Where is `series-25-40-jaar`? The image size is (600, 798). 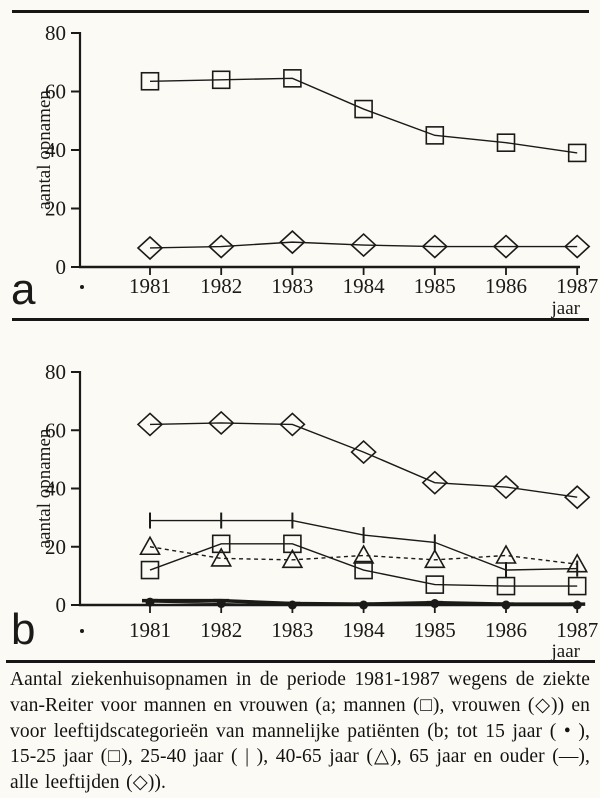 series-25-40-jaar is located at coordinates (364, 545).